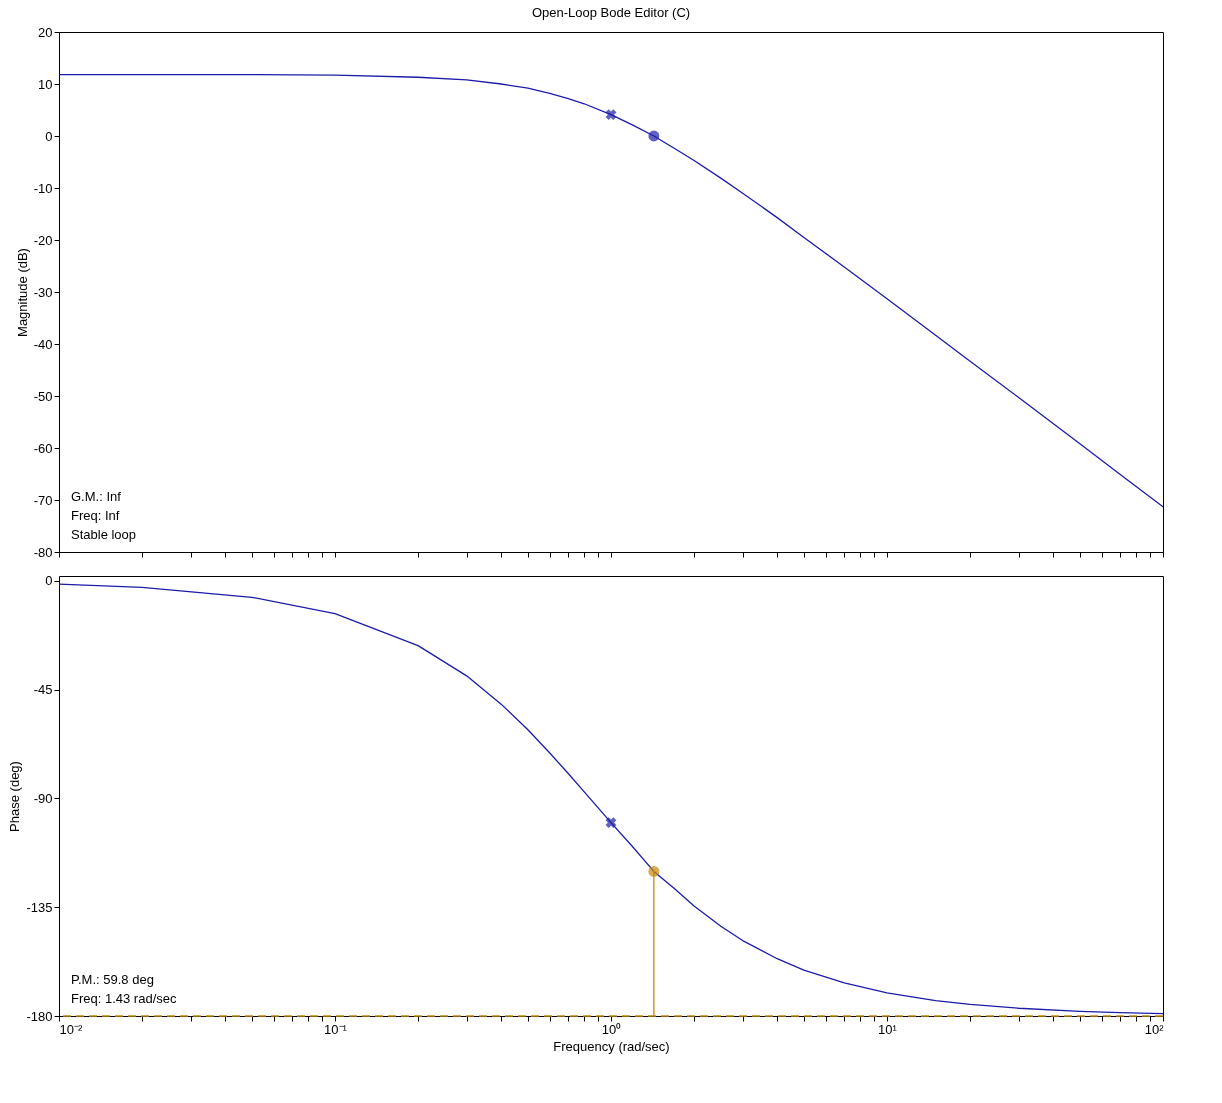 The image size is (1222, 1103). Describe the element at coordinates (43, 690) in the screenshot. I see `y-tick-label: -45` at that location.